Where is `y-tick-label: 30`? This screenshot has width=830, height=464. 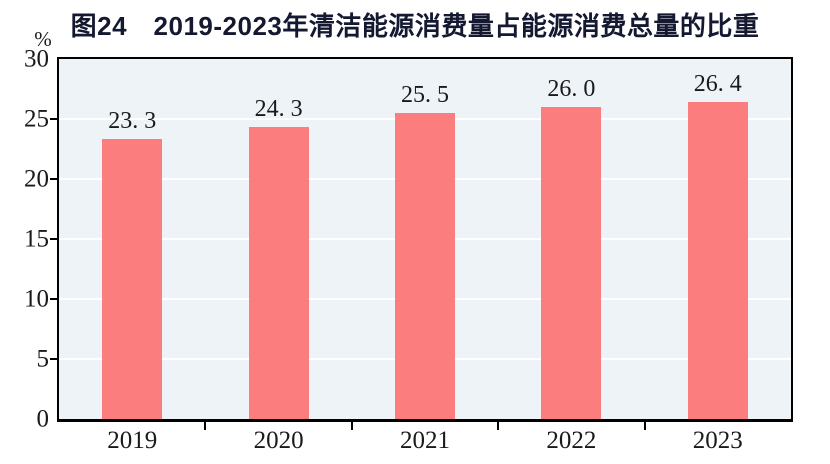 y-tick-label: 30 is located at coordinates (36, 59).